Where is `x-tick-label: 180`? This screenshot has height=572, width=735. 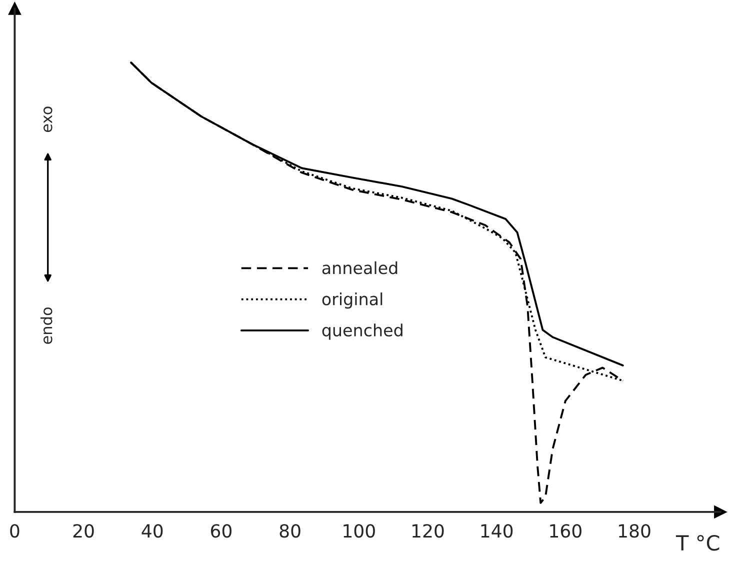
x-tick-label: 180 is located at coordinates (634, 531).